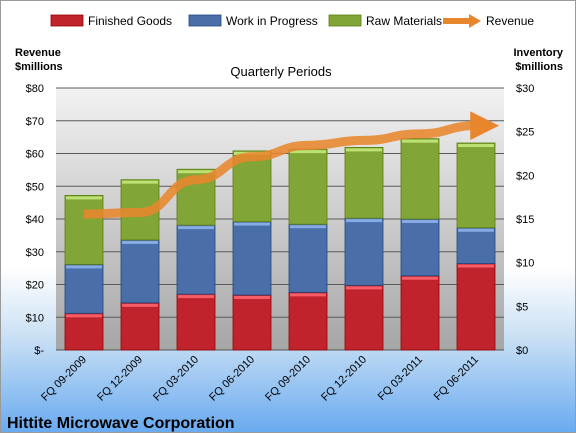 The height and width of the screenshot is (433, 576). I want to click on x-tick-label: FQ 06-2011, so click(456, 378).